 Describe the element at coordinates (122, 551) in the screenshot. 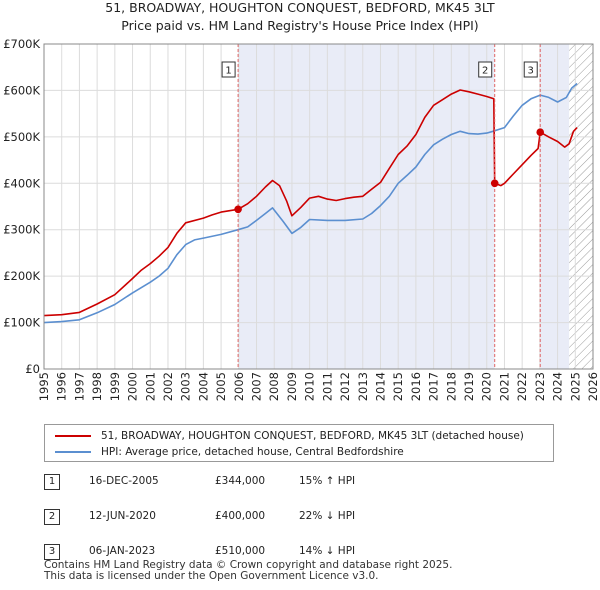

I see `sale-date: 06-JAN-2023` at that location.